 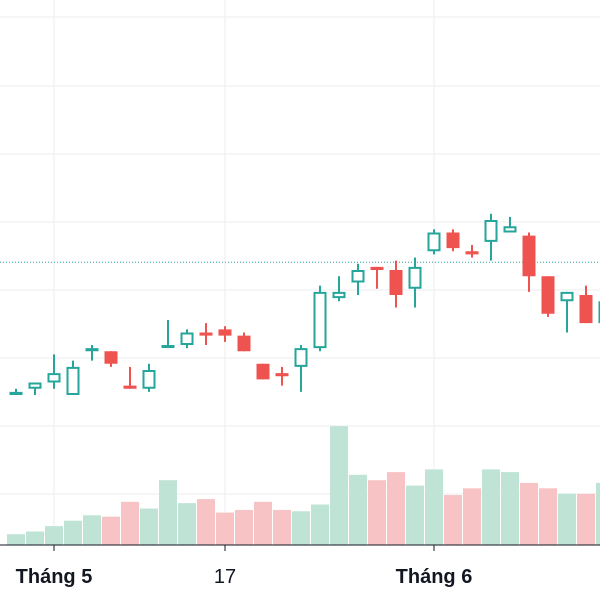 I want to click on x-tick-label: Tháng 5, so click(x=54, y=577).